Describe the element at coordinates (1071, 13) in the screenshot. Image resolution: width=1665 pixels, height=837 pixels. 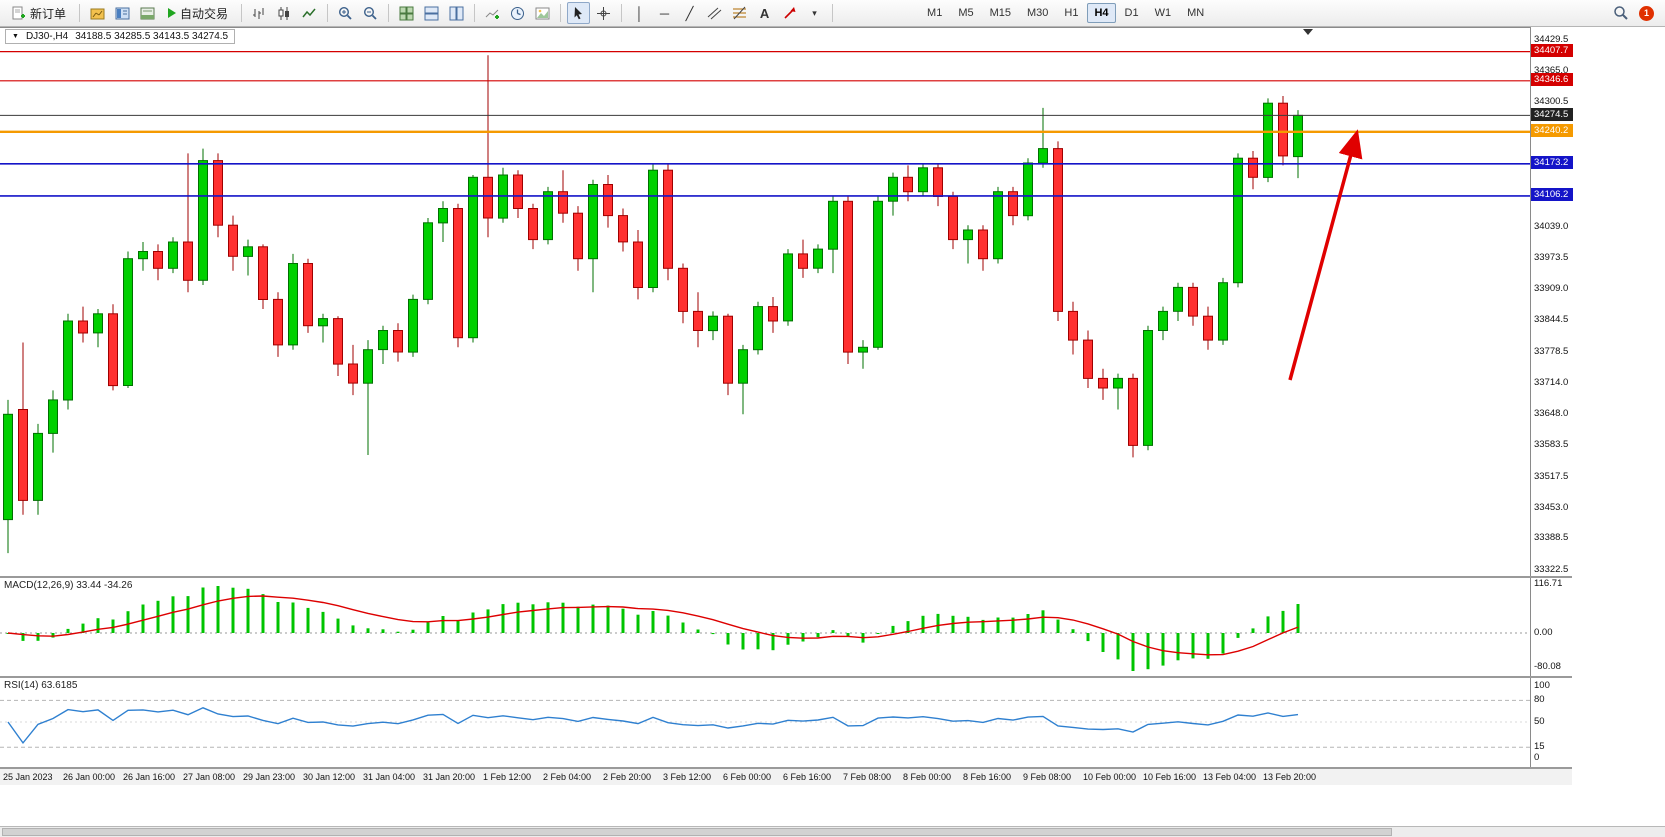
I see `tf-h1-button: H1` at that location.